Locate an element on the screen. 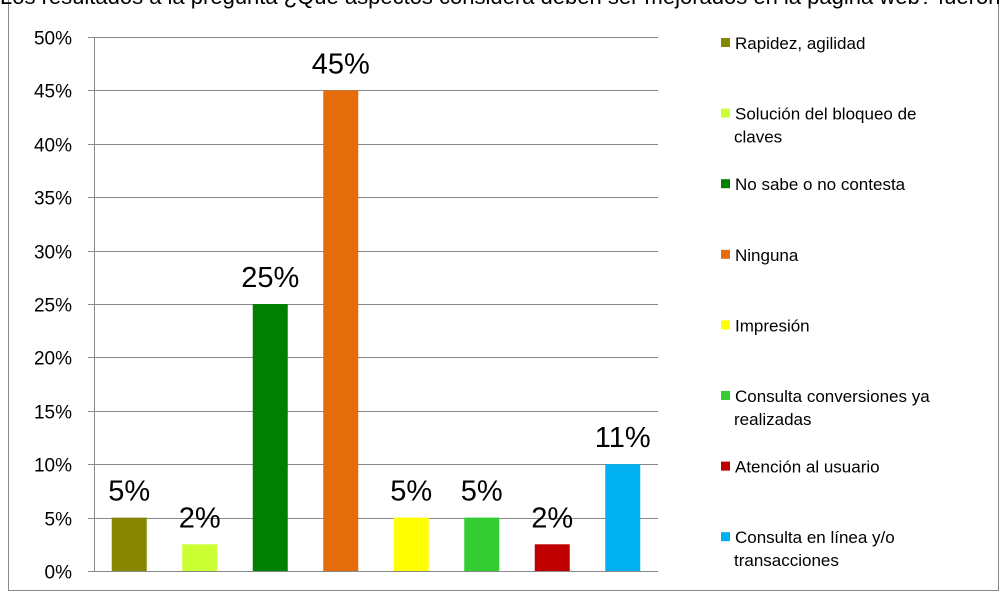 This screenshot has height=592, width=1001. legend-label: transacciones is located at coordinates (786, 560).